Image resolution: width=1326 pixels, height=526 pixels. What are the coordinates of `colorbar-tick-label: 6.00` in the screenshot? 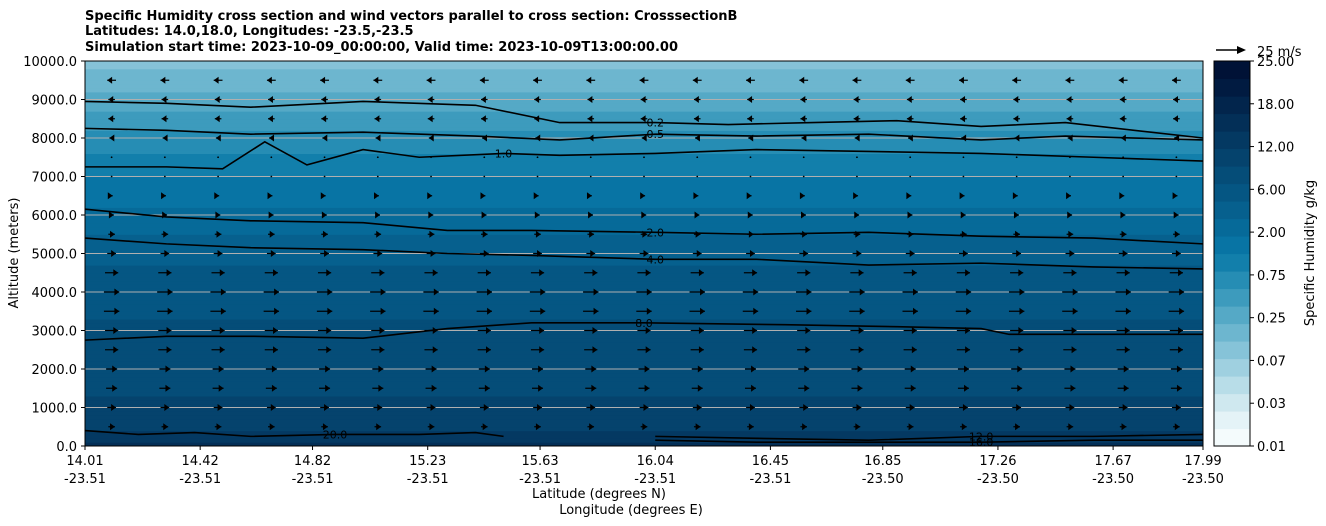 It's located at (1271, 190).